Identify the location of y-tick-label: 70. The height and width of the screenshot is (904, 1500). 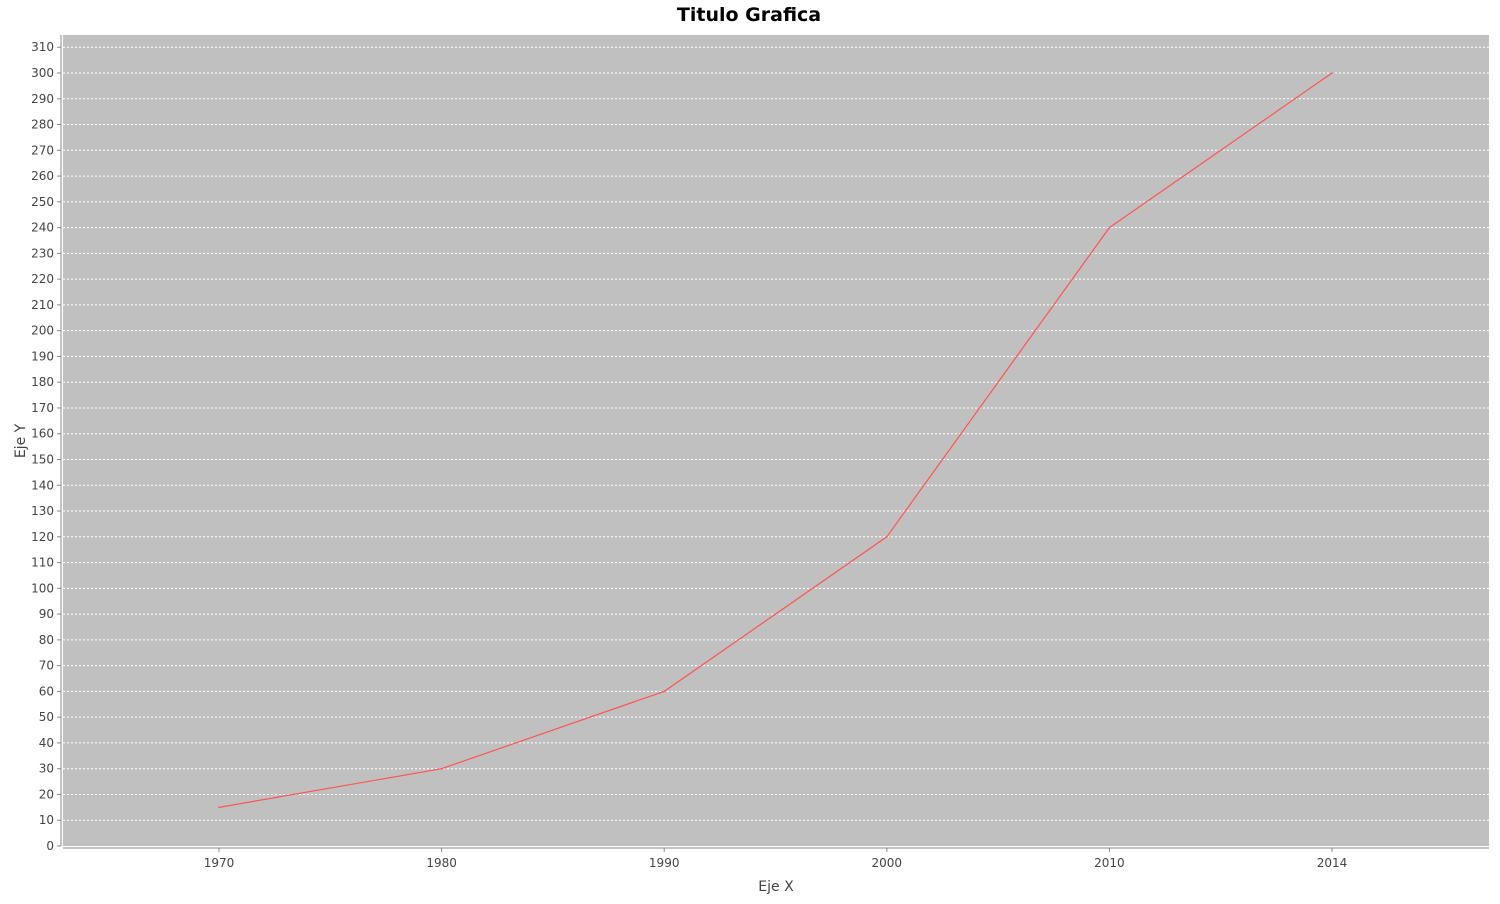
(46, 666).